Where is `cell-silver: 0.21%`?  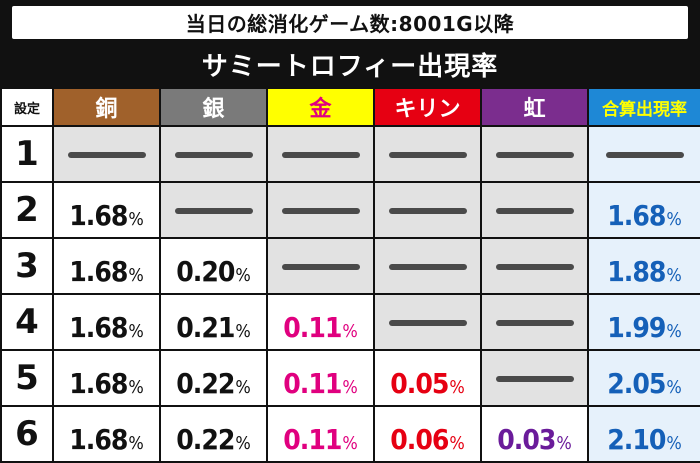
cell-silver: 0.21% is located at coordinates (213, 322).